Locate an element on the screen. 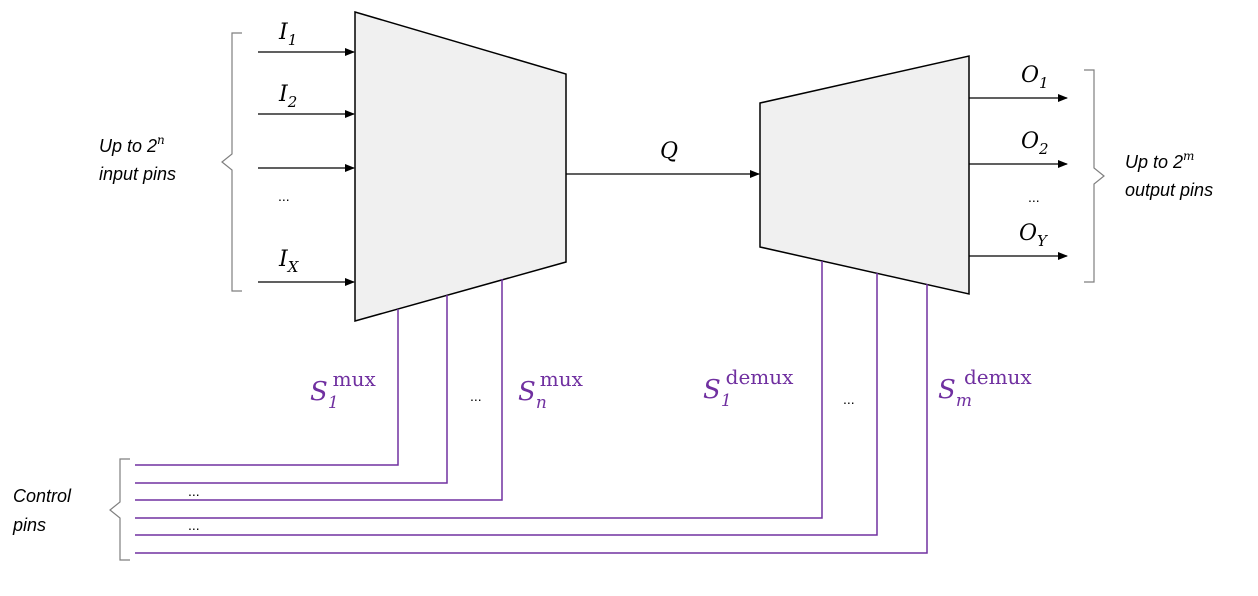 Image resolution: width=1258 pixels, height=596 pixels. demux-block is located at coordinates (864, 175).